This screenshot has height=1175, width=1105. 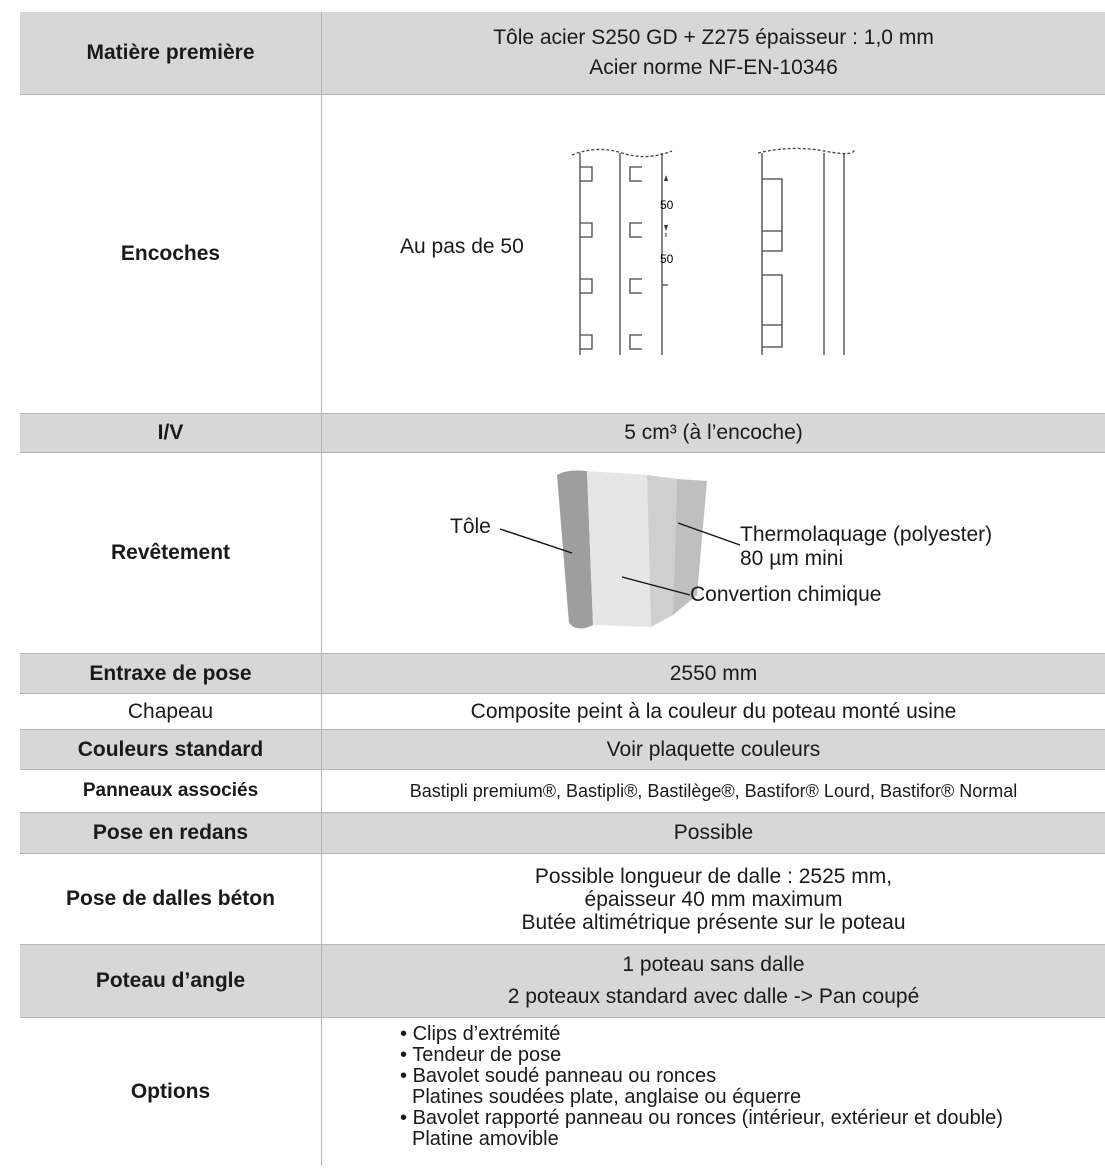 I want to click on dalles-label: Pose de dalles béton, so click(x=171, y=899).